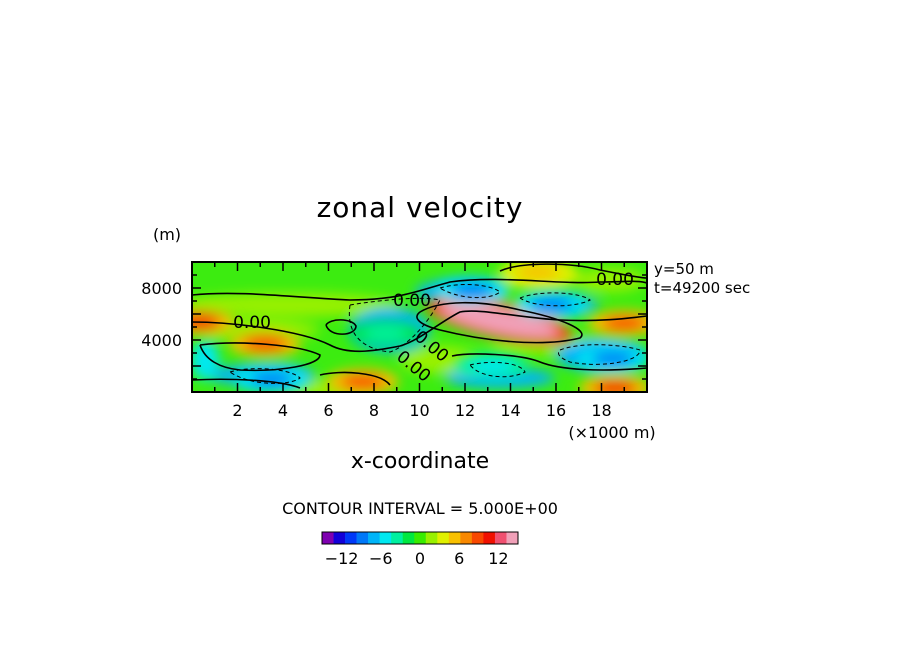 Image resolution: width=904 pixels, height=654 pixels. Describe the element at coordinates (420, 508) in the screenshot. I see `contour-interval-text: CONTOUR INTERVAL = 5.000E+00` at that location.